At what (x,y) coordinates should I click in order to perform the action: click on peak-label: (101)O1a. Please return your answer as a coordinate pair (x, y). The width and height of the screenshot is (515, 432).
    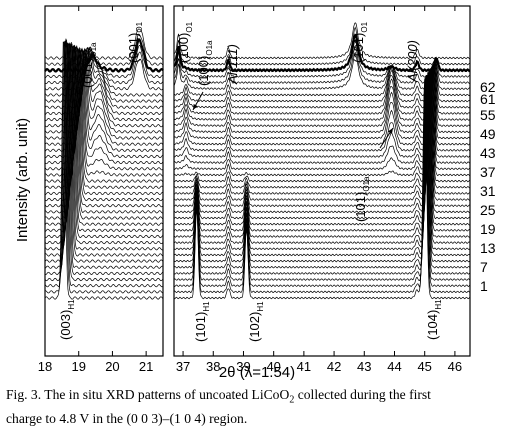
    Looking at the image, I should click on (362, 199).